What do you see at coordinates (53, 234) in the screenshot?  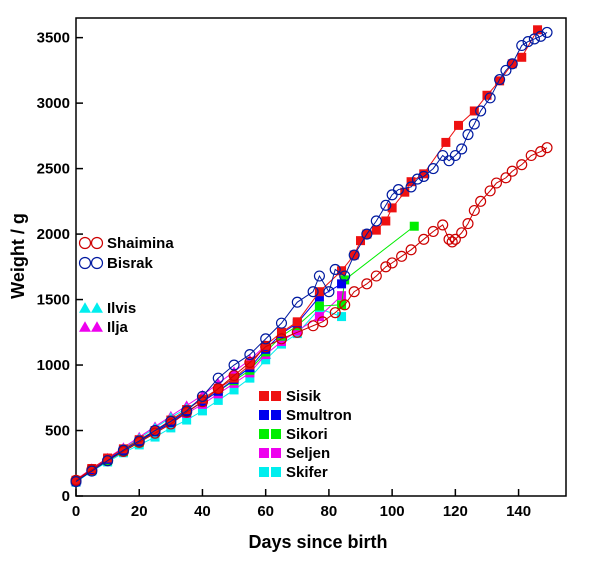 I see `y-tick-label: 2000` at bounding box center [53, 234].